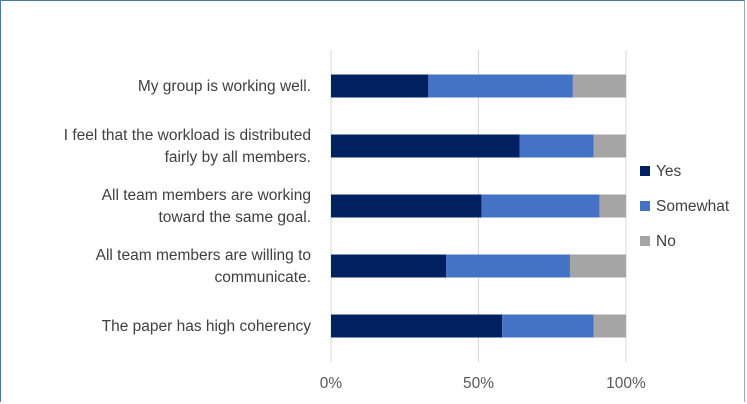 The image size is (747, 404). Describe the element at coordinates (693, 206) in the screenshot. I see `legend-label-somewhat: Somewhat` at that location.